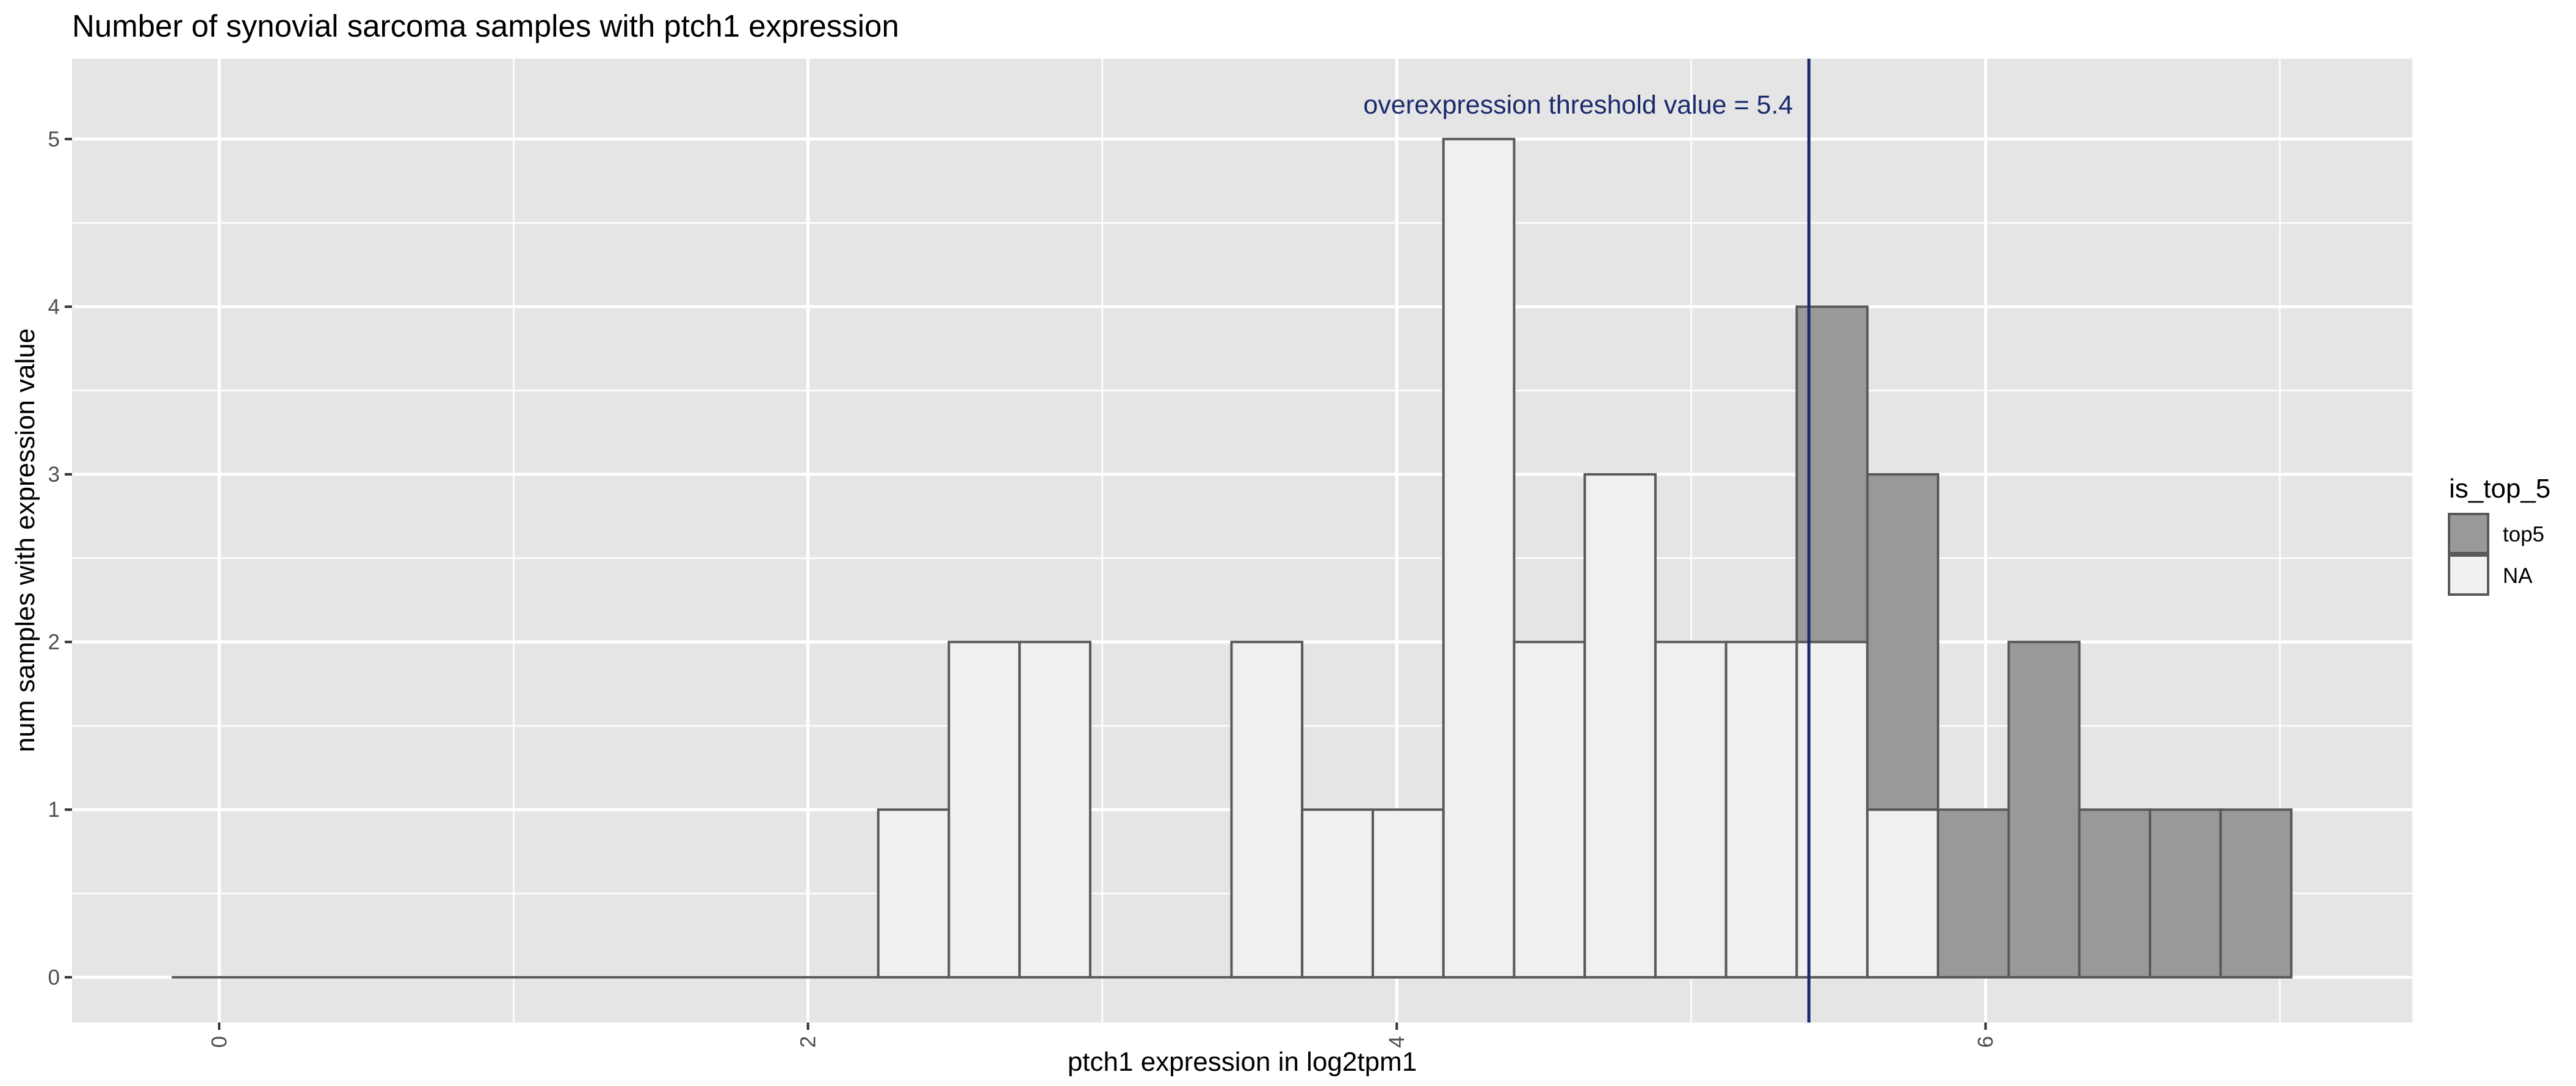 The image size is (2576, 1086). Describe the element at coordinates (2518, 576) in the screenshot. I see `legend-label-na: NA` at that location.